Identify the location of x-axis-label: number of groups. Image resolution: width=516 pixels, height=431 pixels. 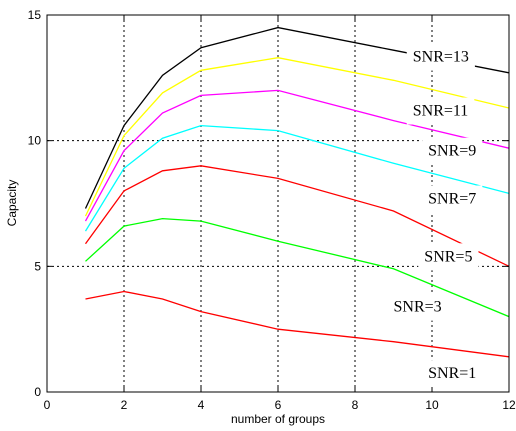
(278, 419).